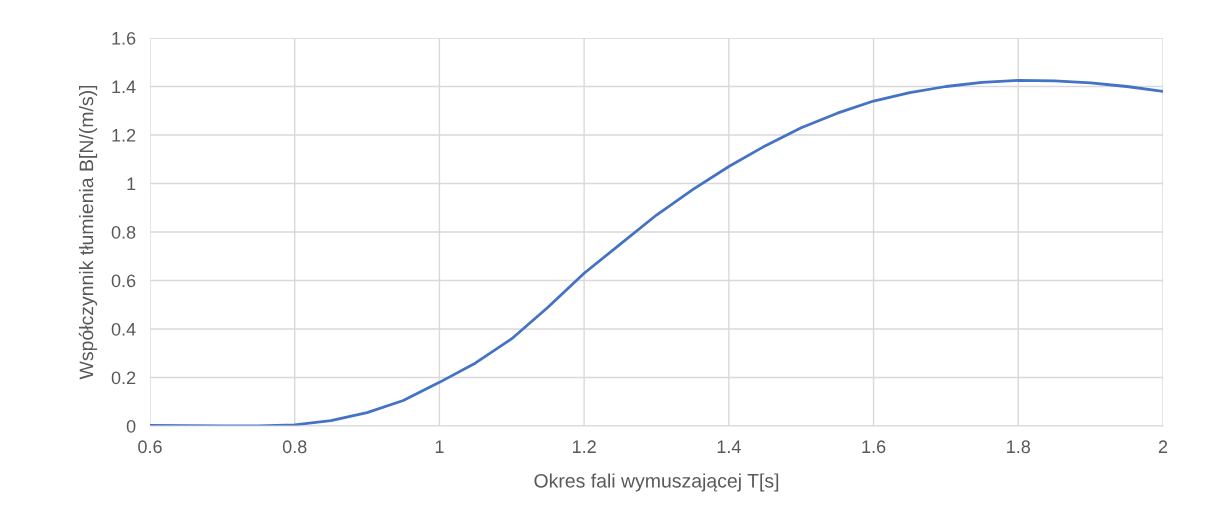 This screenshot has height=519, width=1206. What do you see at coordinates (131, 184) in the screenshot?
I see `y-tick-label: 1` at bounding box center [131, 184].